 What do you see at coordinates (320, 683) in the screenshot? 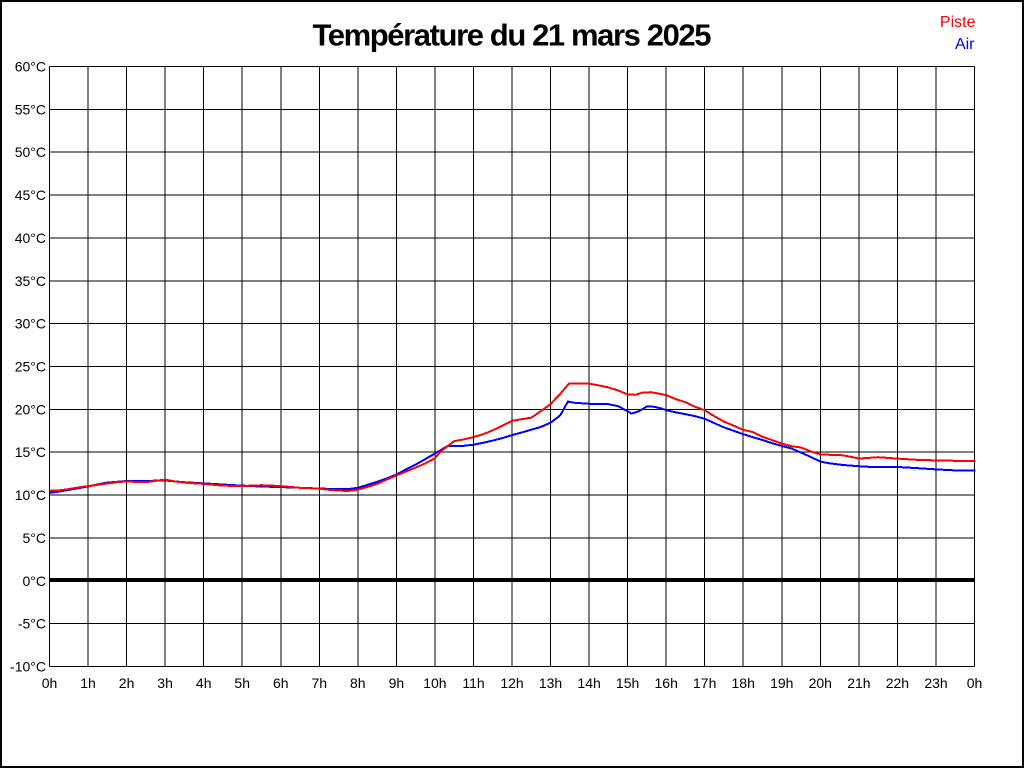
I see `svg-text: 7h` at bounding box center [320, 683].